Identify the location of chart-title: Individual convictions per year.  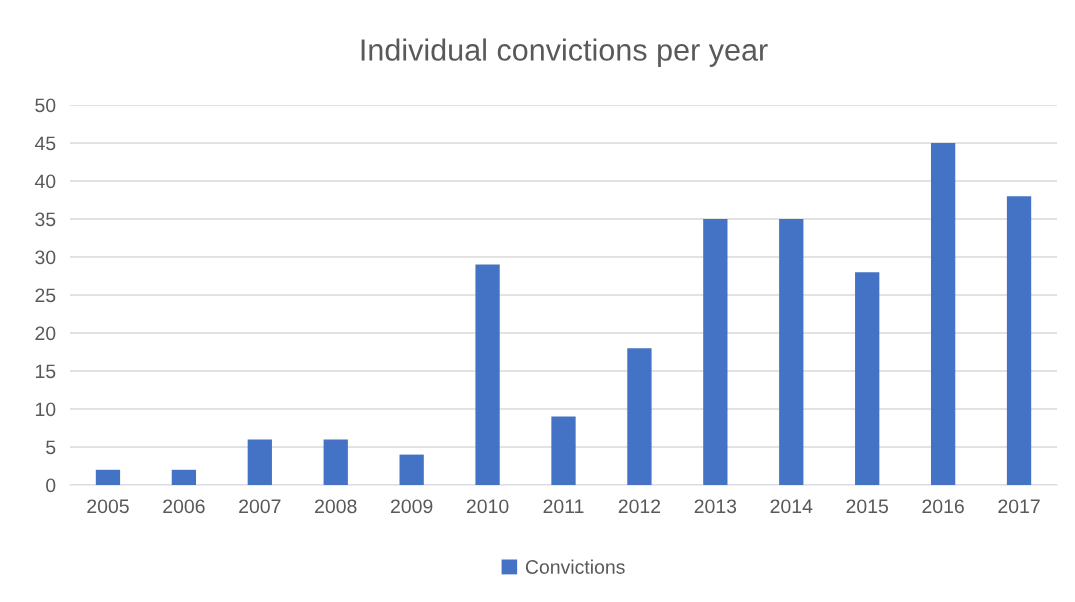
(564, 52).